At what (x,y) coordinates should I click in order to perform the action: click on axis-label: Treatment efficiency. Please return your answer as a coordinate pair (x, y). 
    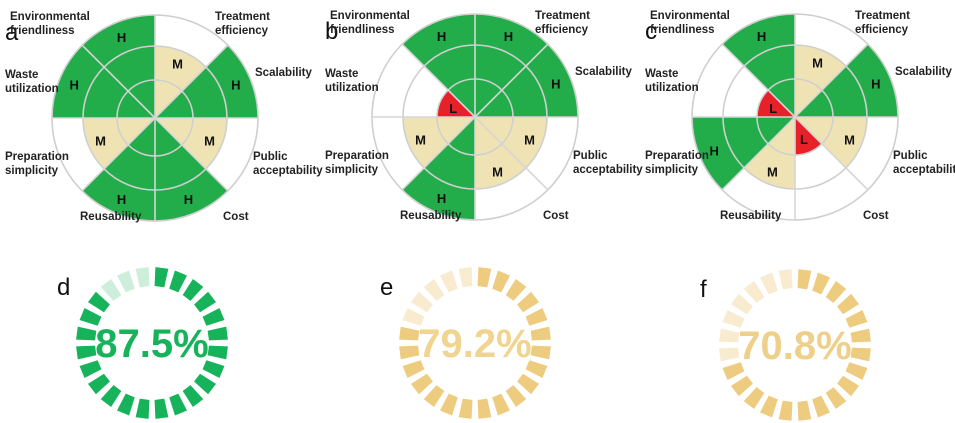
    Looking at the image, I should click on (242, 24).